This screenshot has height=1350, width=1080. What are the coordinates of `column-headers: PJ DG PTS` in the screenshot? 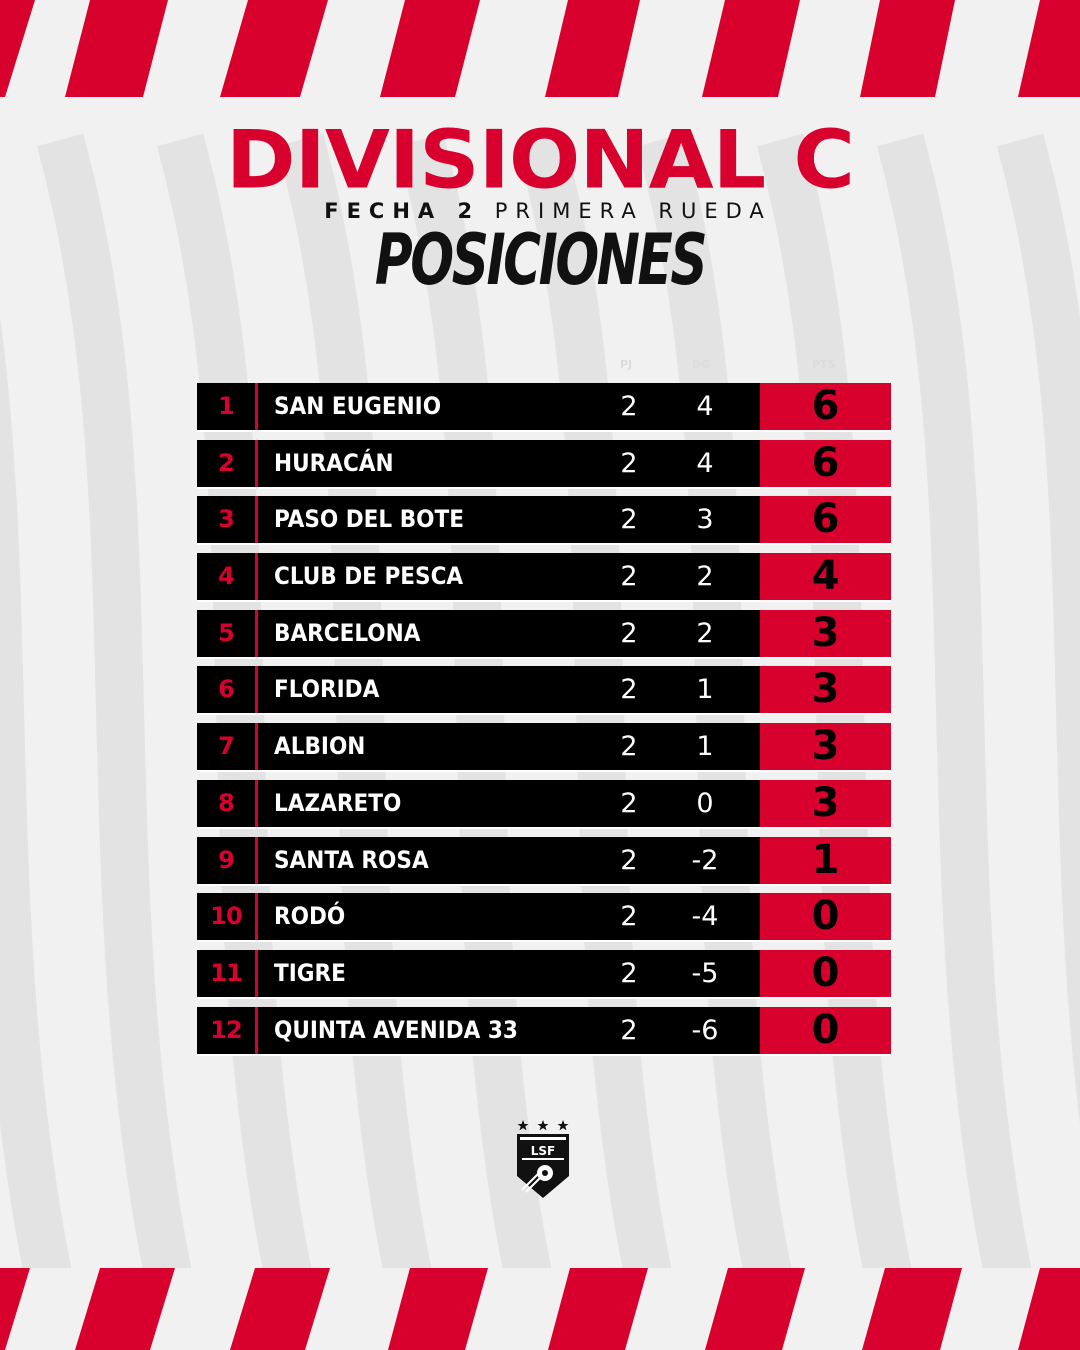 It's located at (540, 366).